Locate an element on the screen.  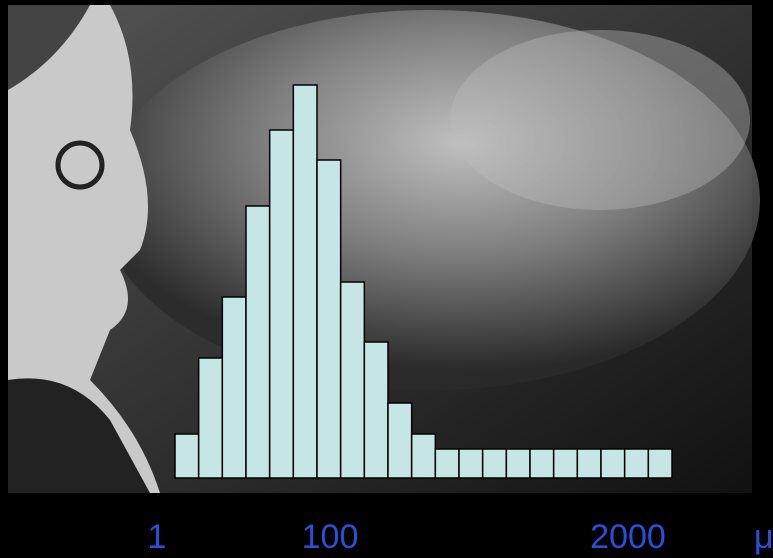
x-label: 1 is located at coordinates (157, 537).